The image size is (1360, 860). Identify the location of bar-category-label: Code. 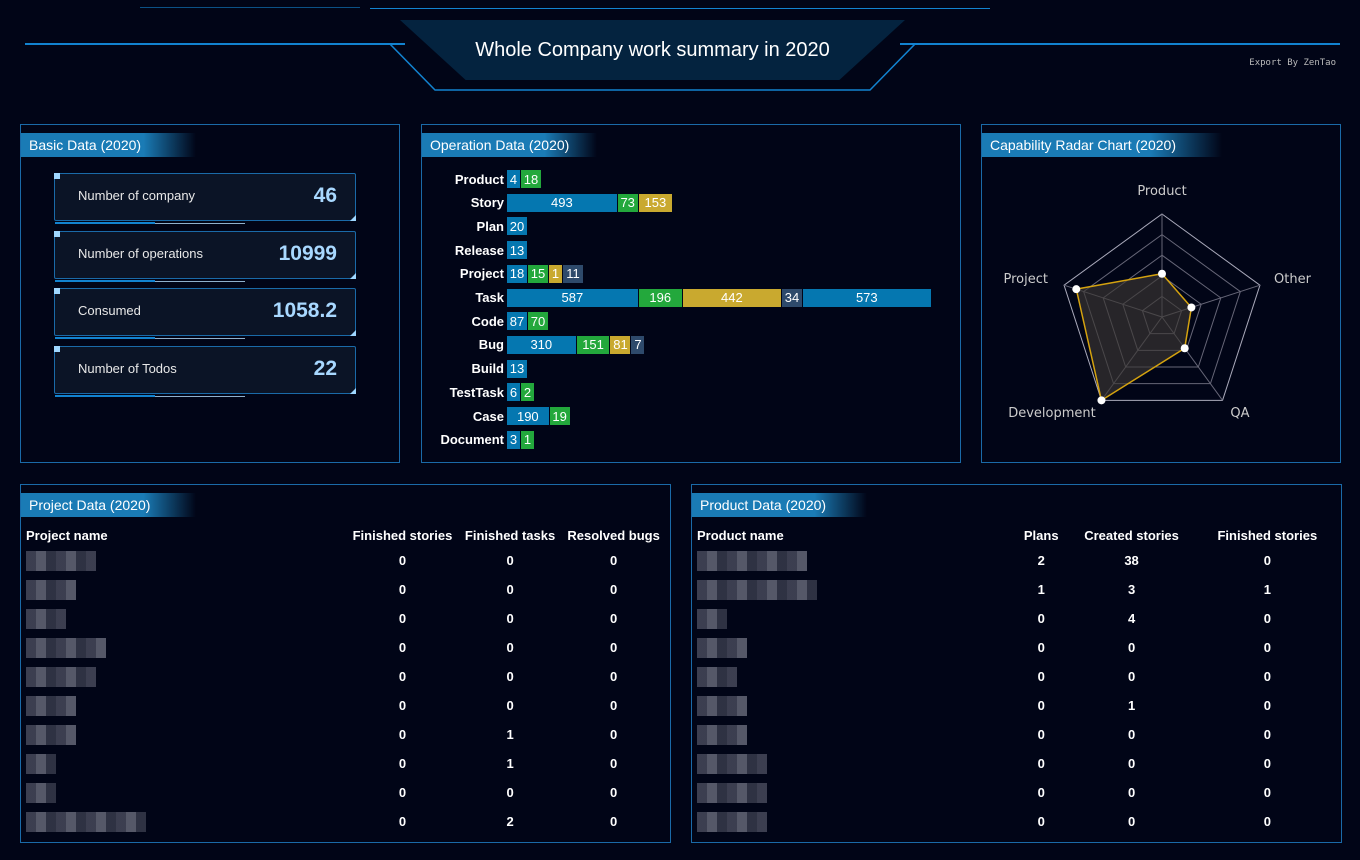
(488, 321).